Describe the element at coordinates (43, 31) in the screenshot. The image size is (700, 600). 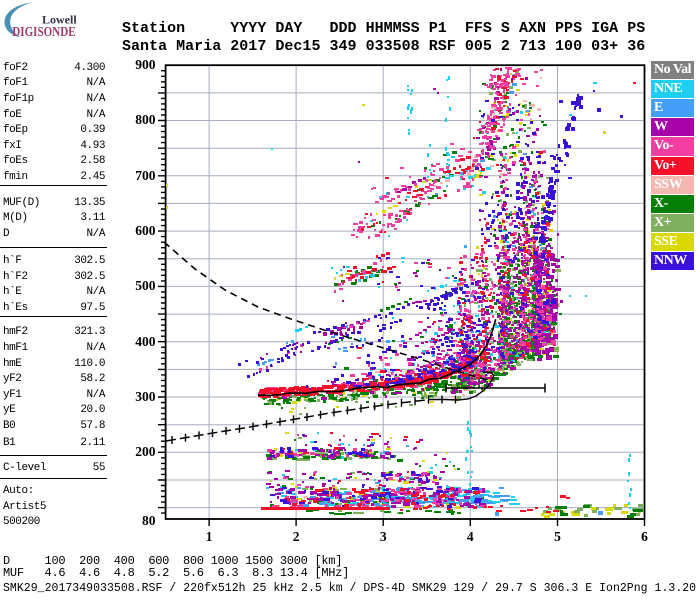
I see `svg-text: DIGISONDE` at that location.